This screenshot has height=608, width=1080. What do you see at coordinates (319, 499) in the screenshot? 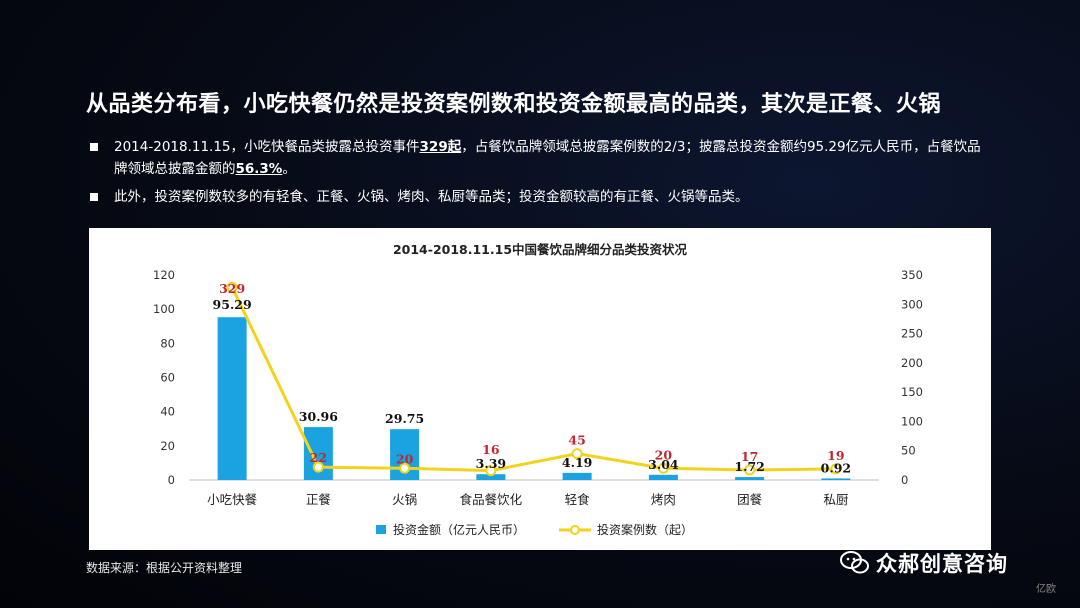
I see `x-tick-label: 正餐` at bounding box center [319, 499].